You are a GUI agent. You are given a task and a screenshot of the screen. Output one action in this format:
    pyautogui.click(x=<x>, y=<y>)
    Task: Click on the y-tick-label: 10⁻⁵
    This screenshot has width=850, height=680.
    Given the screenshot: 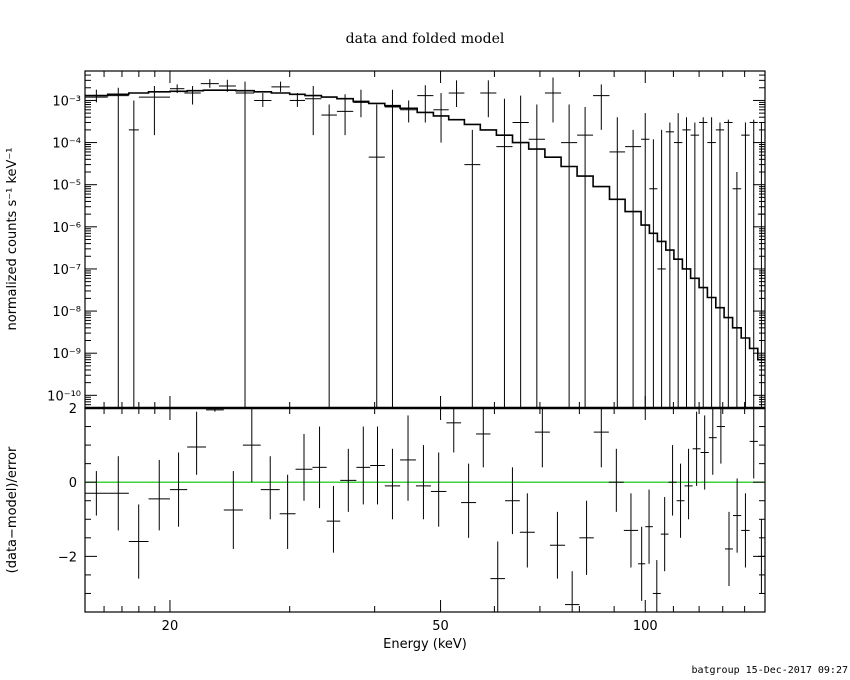 What is the action you would take?
    pyautogui.click(x=66, y=186)
    